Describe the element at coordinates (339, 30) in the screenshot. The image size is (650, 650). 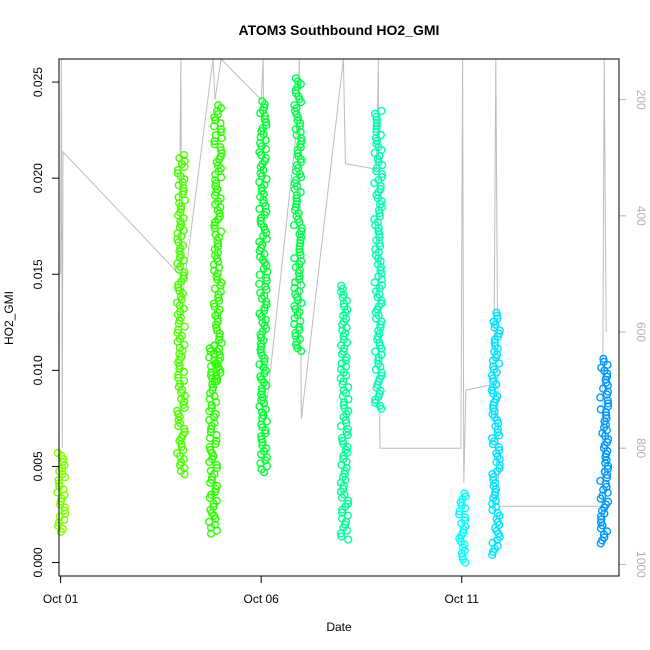
I see `chart-title: ATOM3 Southbound HO2_GMI` at that location.